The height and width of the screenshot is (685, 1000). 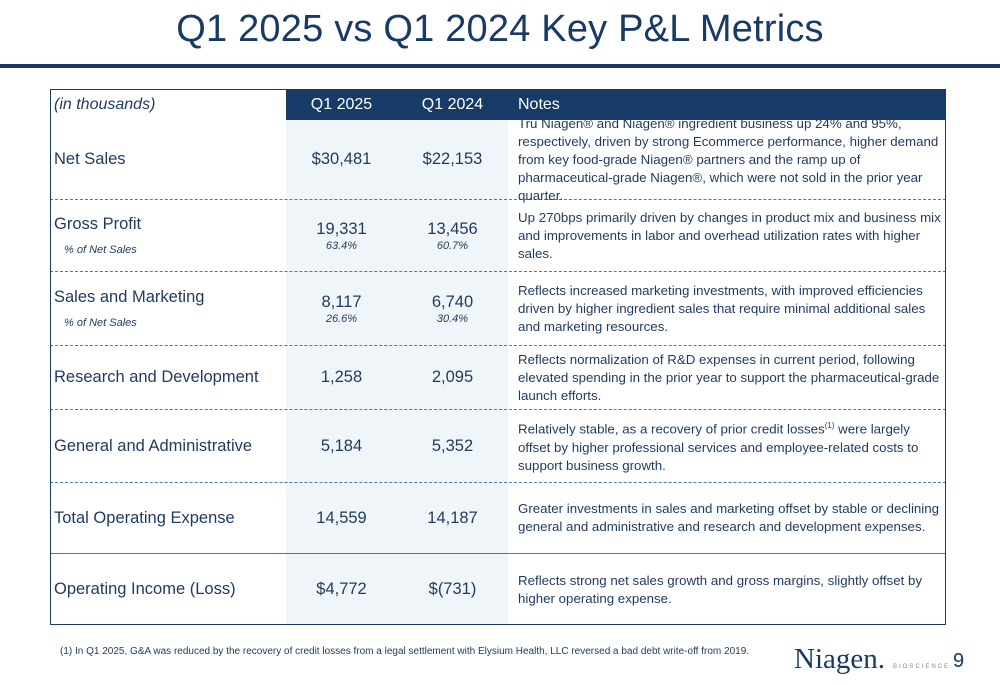 I want to click on row-label: Operating Income (Loss), so click(x=145, y=589).